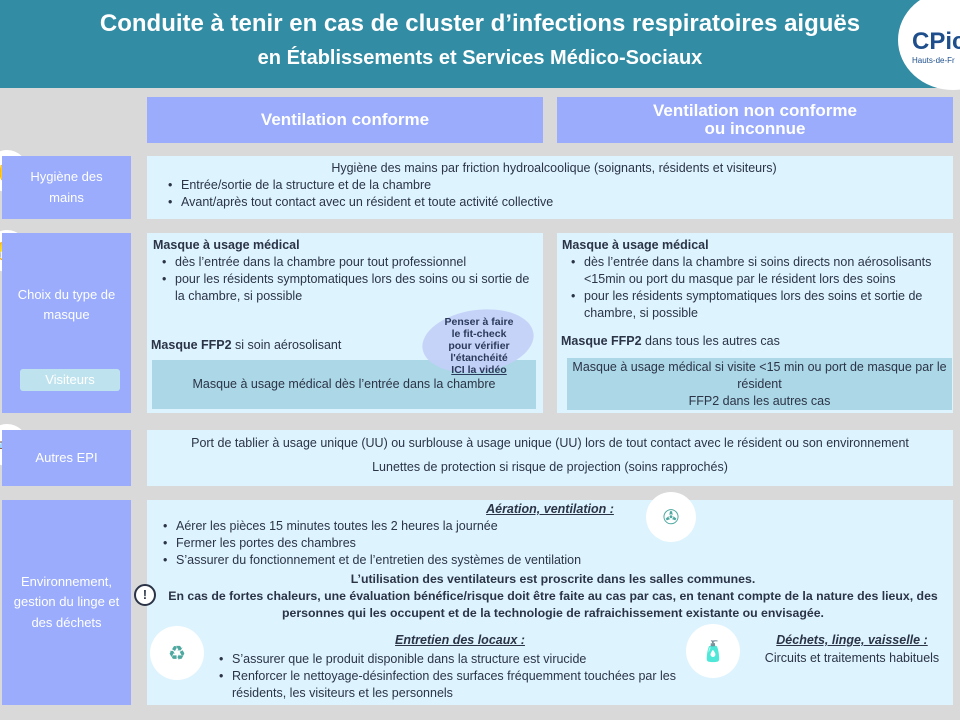 This screenshot has width=960, height=720. Describe the element at coordinates (479, 370) in the screenshot. I see `fitcheck-video-link: ICI la vidéo` at that location.